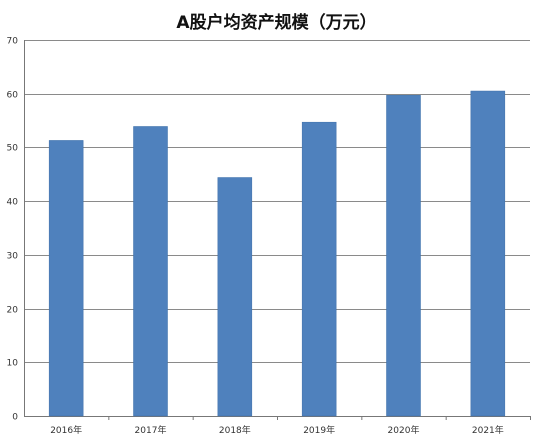 Image resolution: width=553 pixels, height=439 pixels. I want to click on y-tick-label: 60, so click(13, 96).